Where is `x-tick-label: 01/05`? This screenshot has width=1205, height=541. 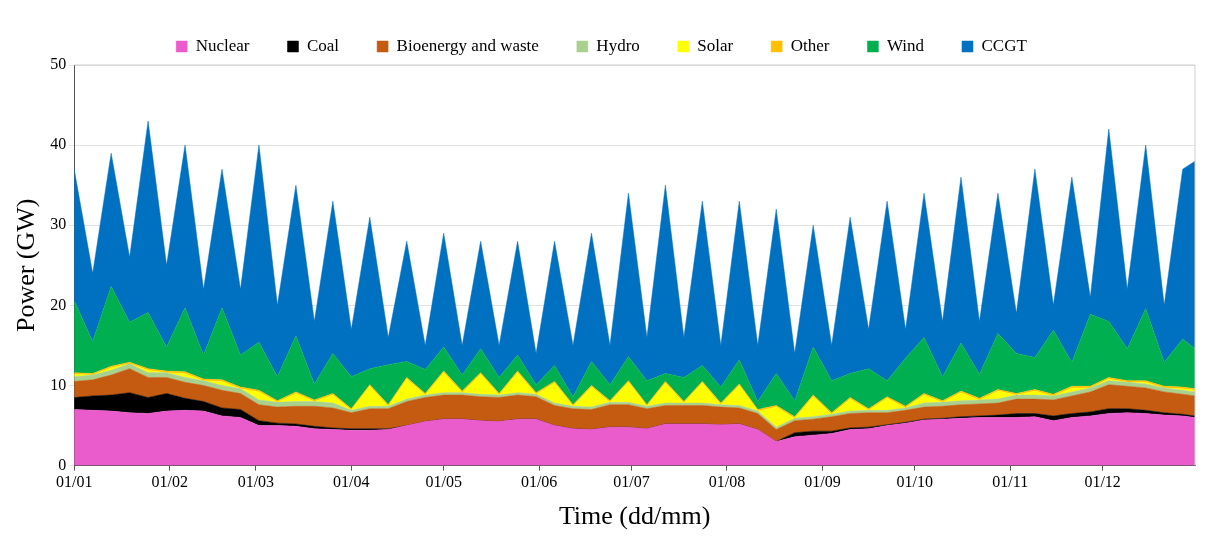 x-tick-label: 01/05 is located at coordinates (443, 482).